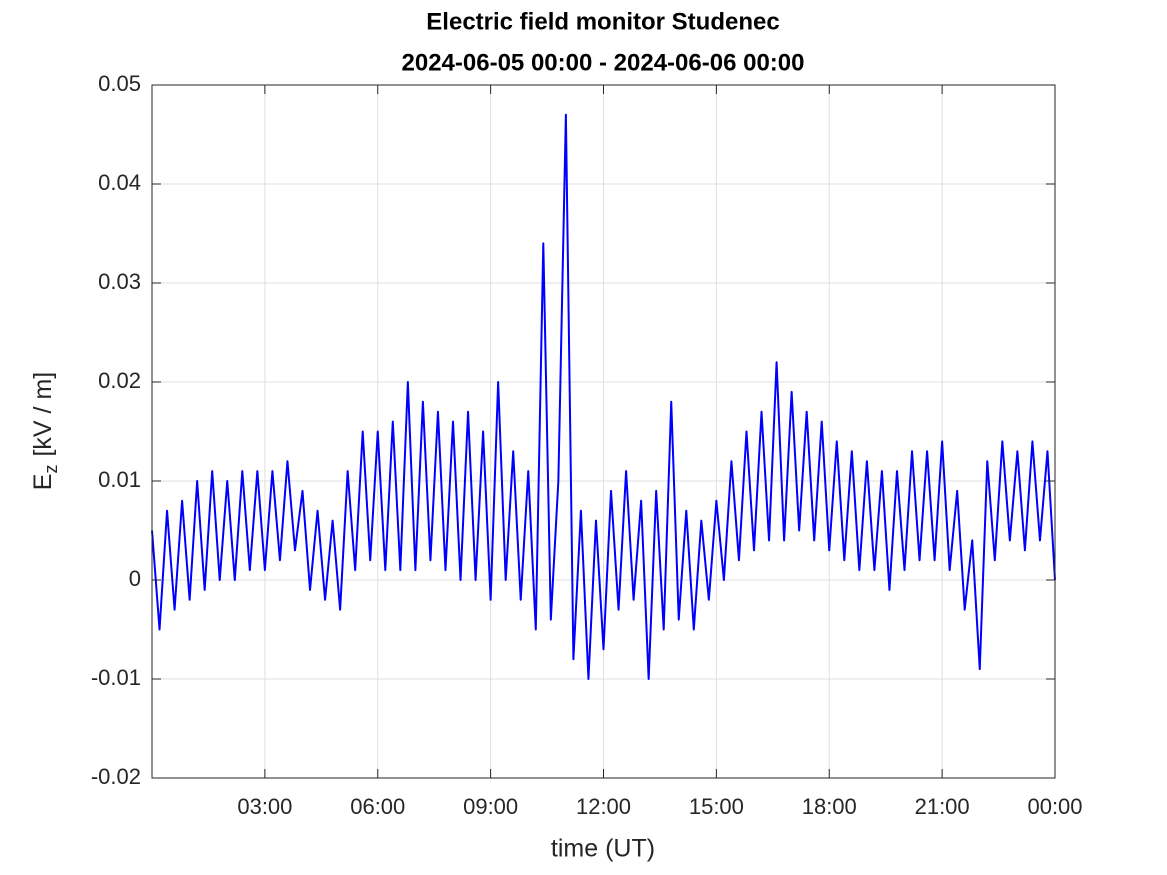 This screenshot has width=1167, height=875. I want to click on x-tick-label: 03:00, so click(264, 806).